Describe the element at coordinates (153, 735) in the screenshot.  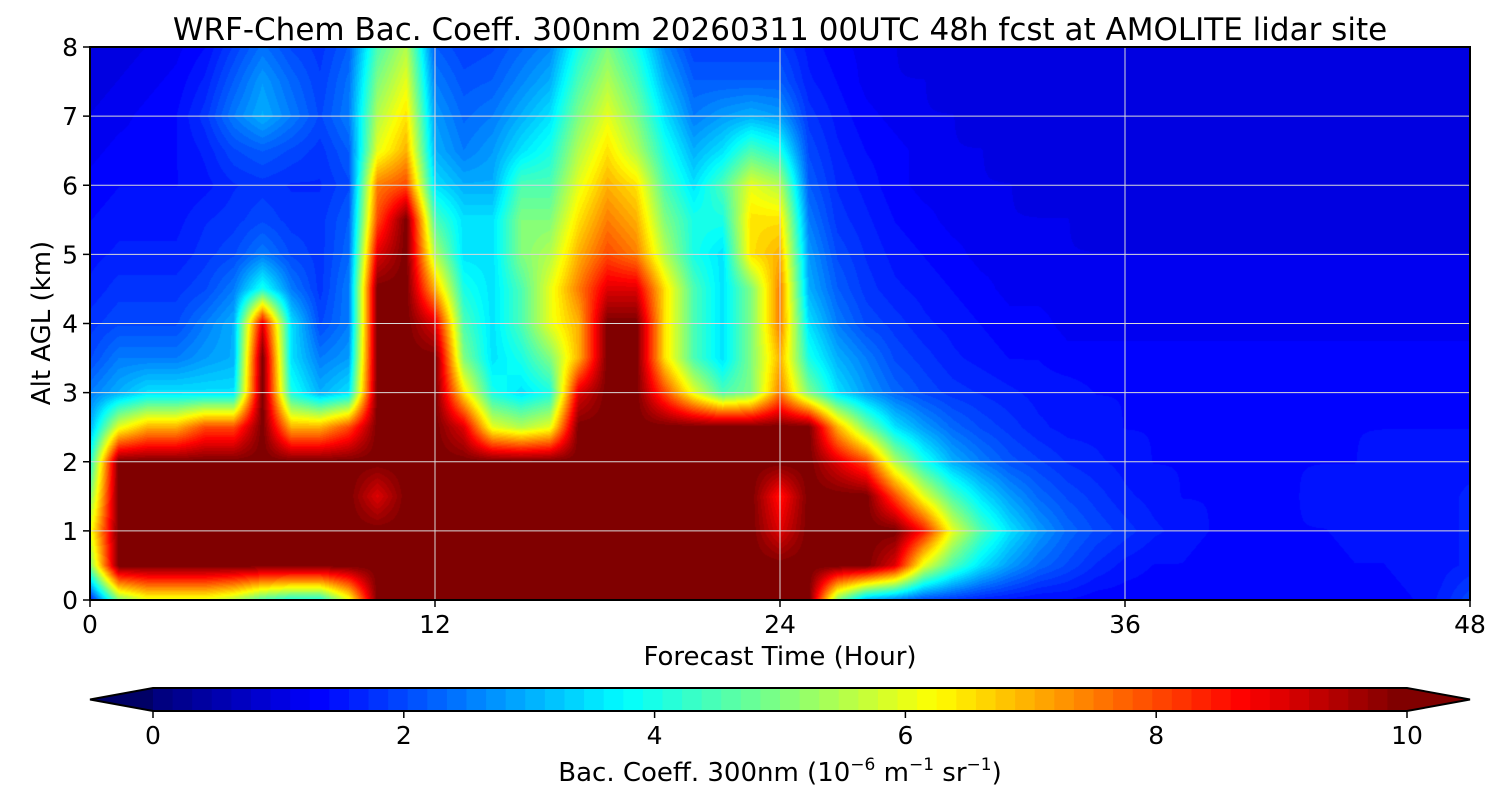
I see `colorbar-tick-label: 0` at that location.